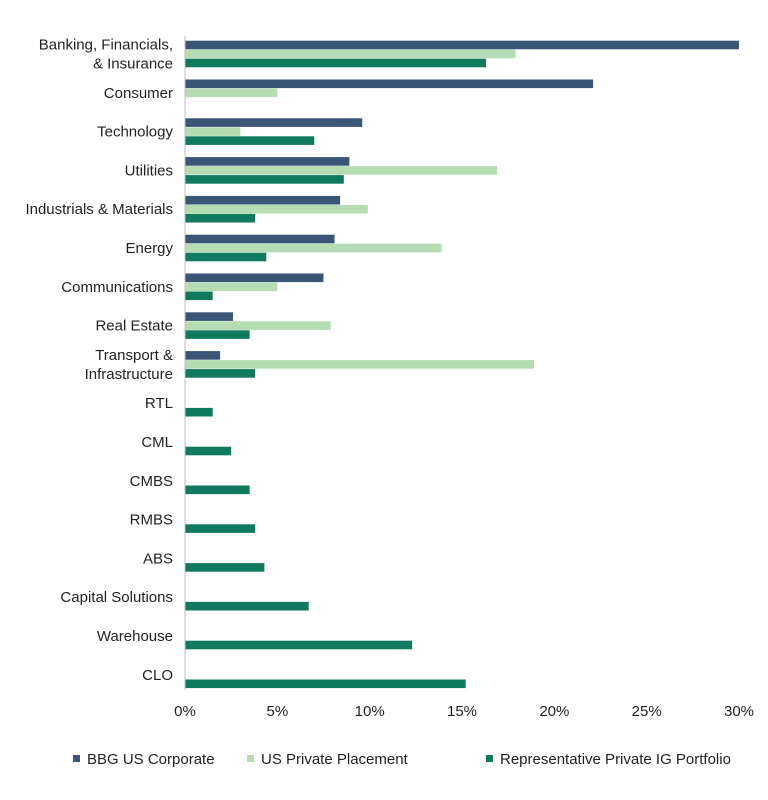 The width and height of the screenshot is (768, 800). What do you see at coordinates (159, 403) in the screenshot?
I see `category-label: RTL` at bounding box center [159, 403].